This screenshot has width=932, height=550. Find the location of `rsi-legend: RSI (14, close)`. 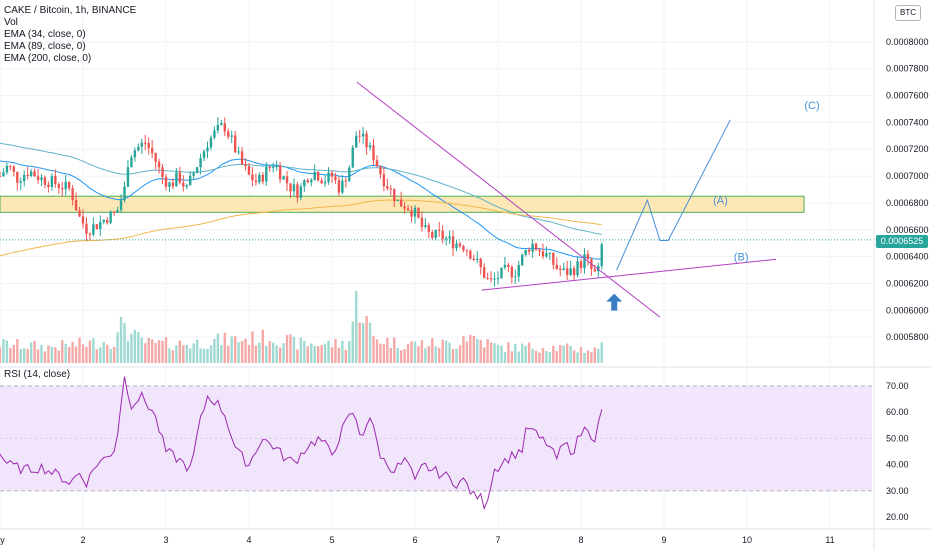

rsi-legend: RSI (14, close) is located at coordinates (37, 374).